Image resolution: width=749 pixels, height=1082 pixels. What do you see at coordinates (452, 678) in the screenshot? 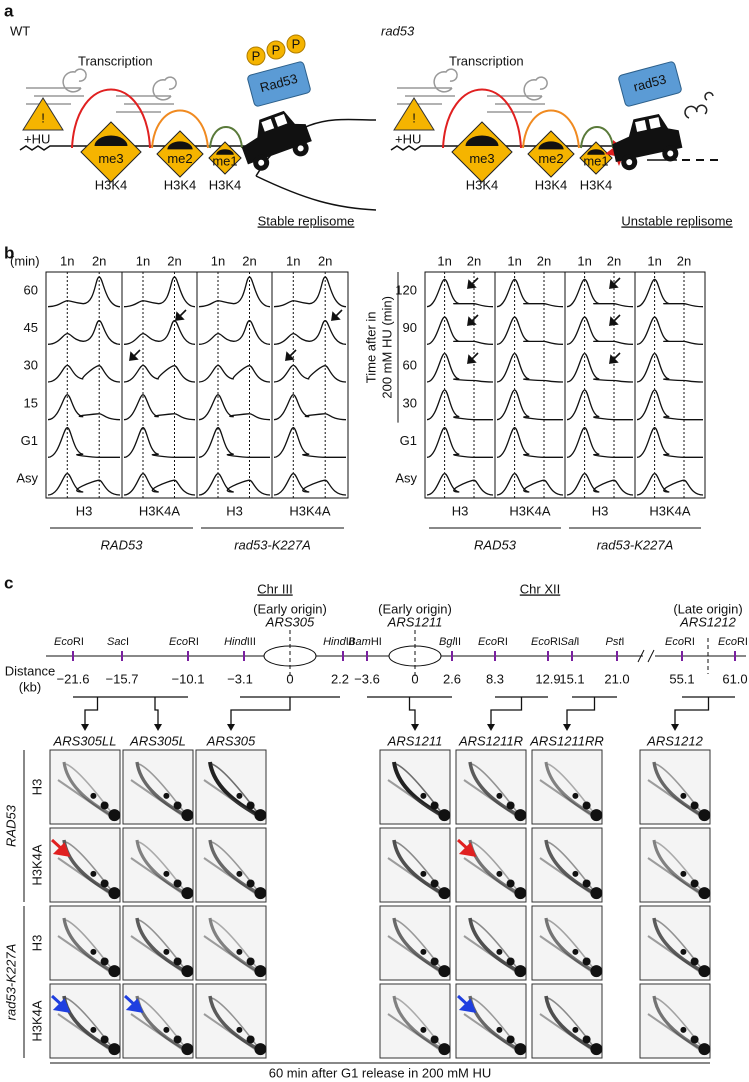
I see `distance: 2.6` at bounding box center [452, 678].